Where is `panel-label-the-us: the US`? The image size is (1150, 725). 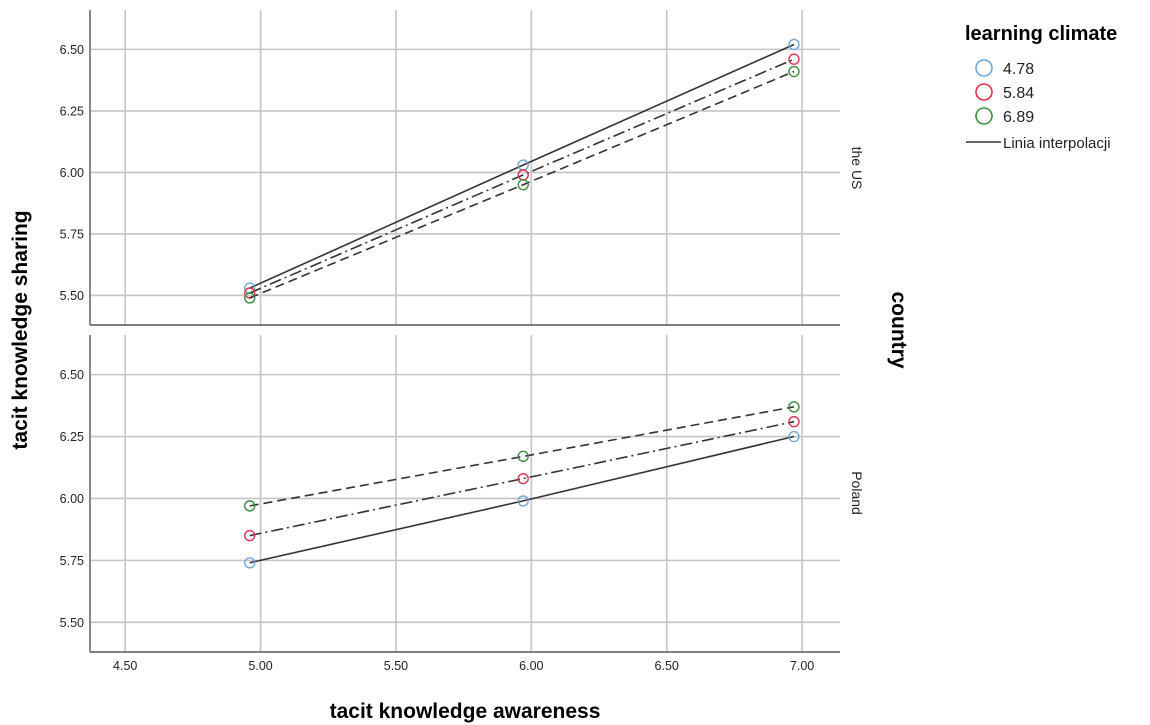
panel-label-the-us: the US is located at coordinates (857, 168).